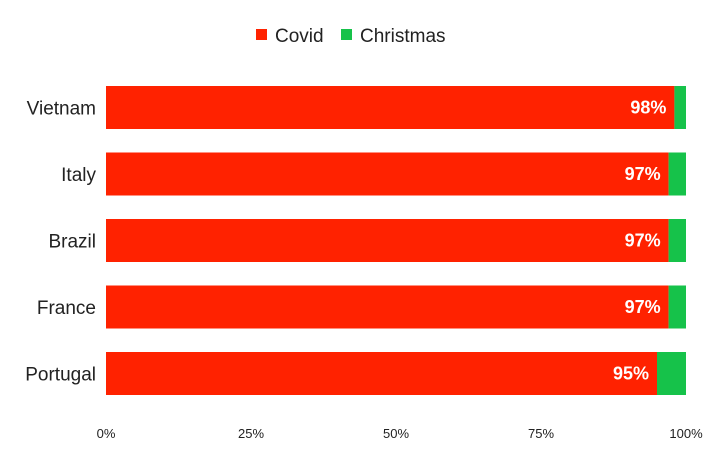  What do you see at coordinates (299, 36) in the screenshot?
I see `legend-label-covid: Covid` at bounding box center [299, 36].